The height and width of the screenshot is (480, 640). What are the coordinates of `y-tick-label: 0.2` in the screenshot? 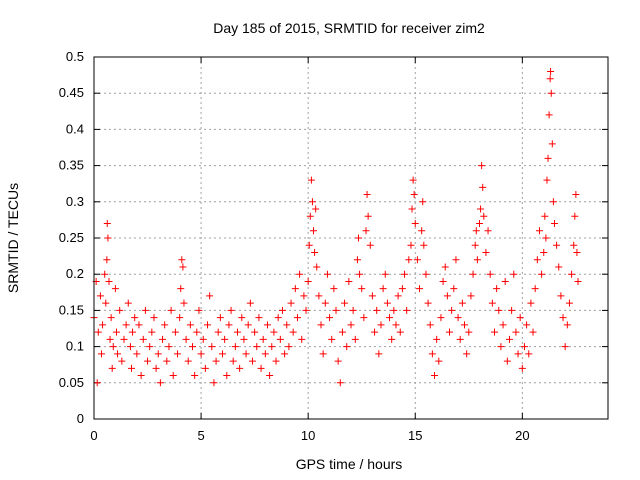 It's located at (75, 273).